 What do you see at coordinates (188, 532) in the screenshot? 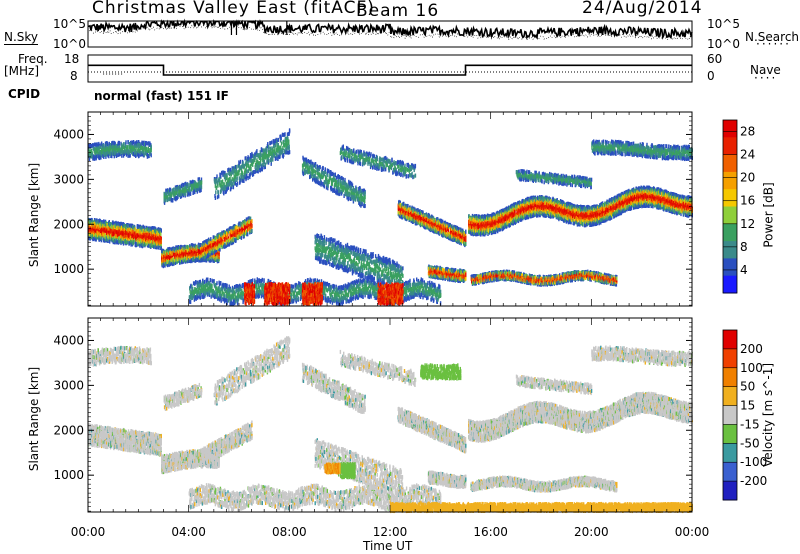
I see `xtick-label-1: 04:00` at bounding box center [188, 532].